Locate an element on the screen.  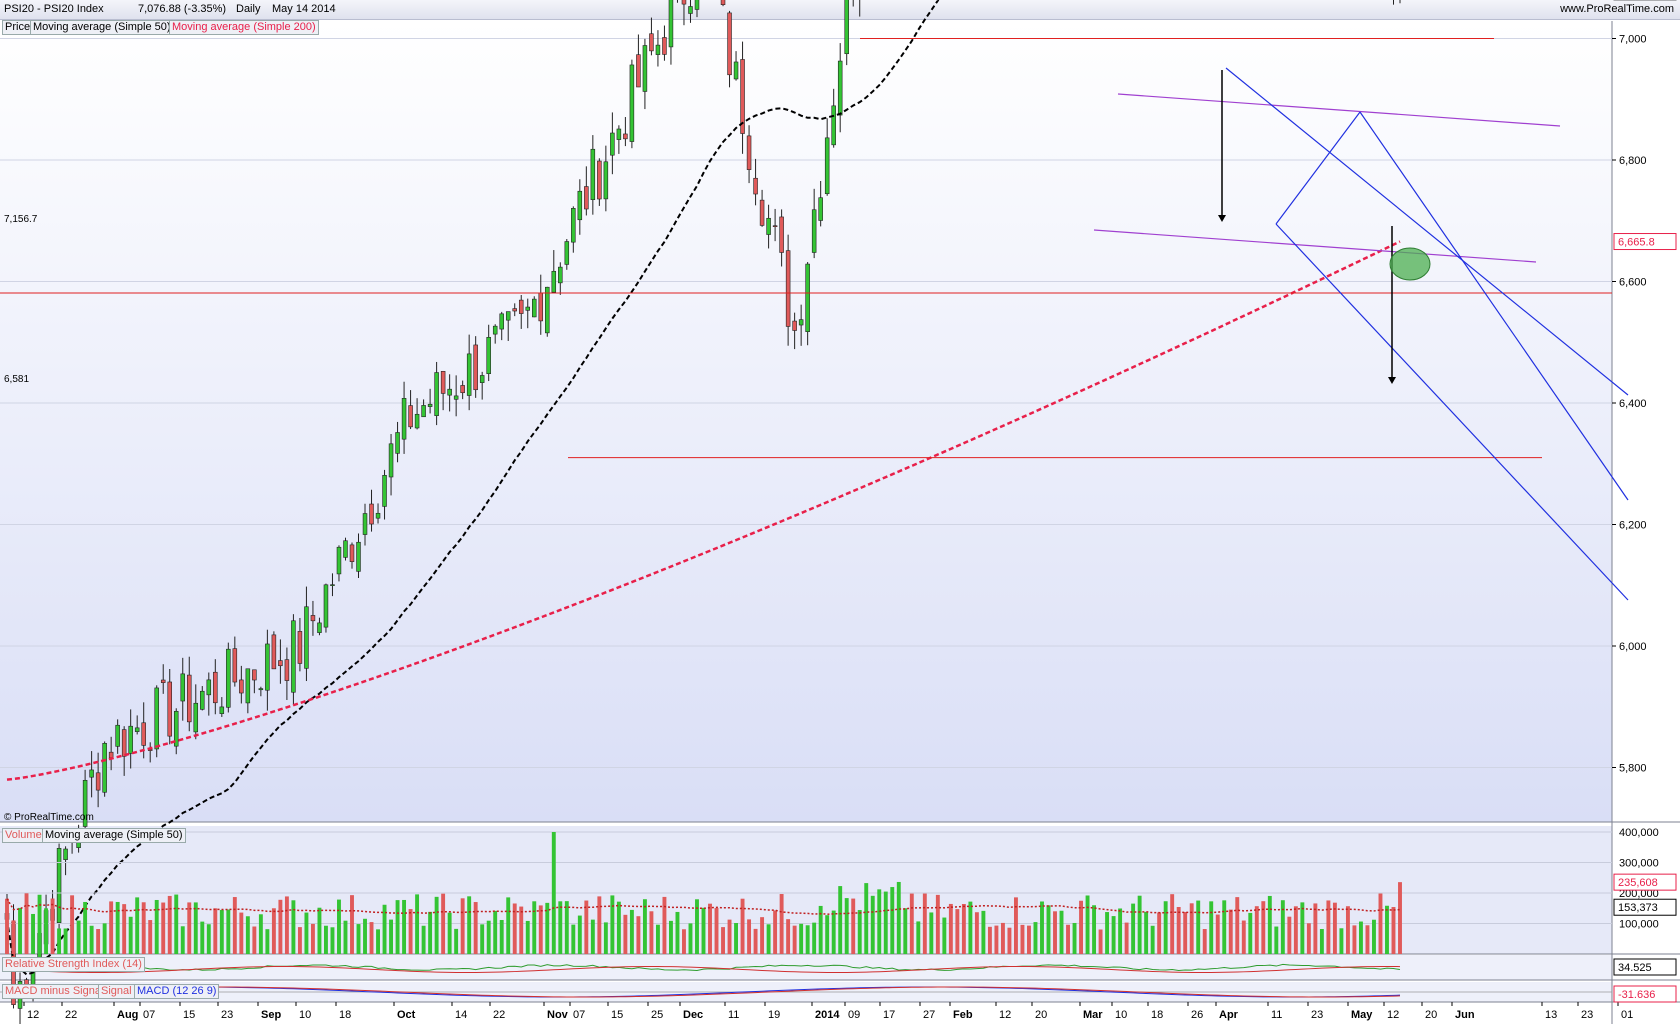
watermark: © ProRealTime.com is located at coordinates (49, 817).